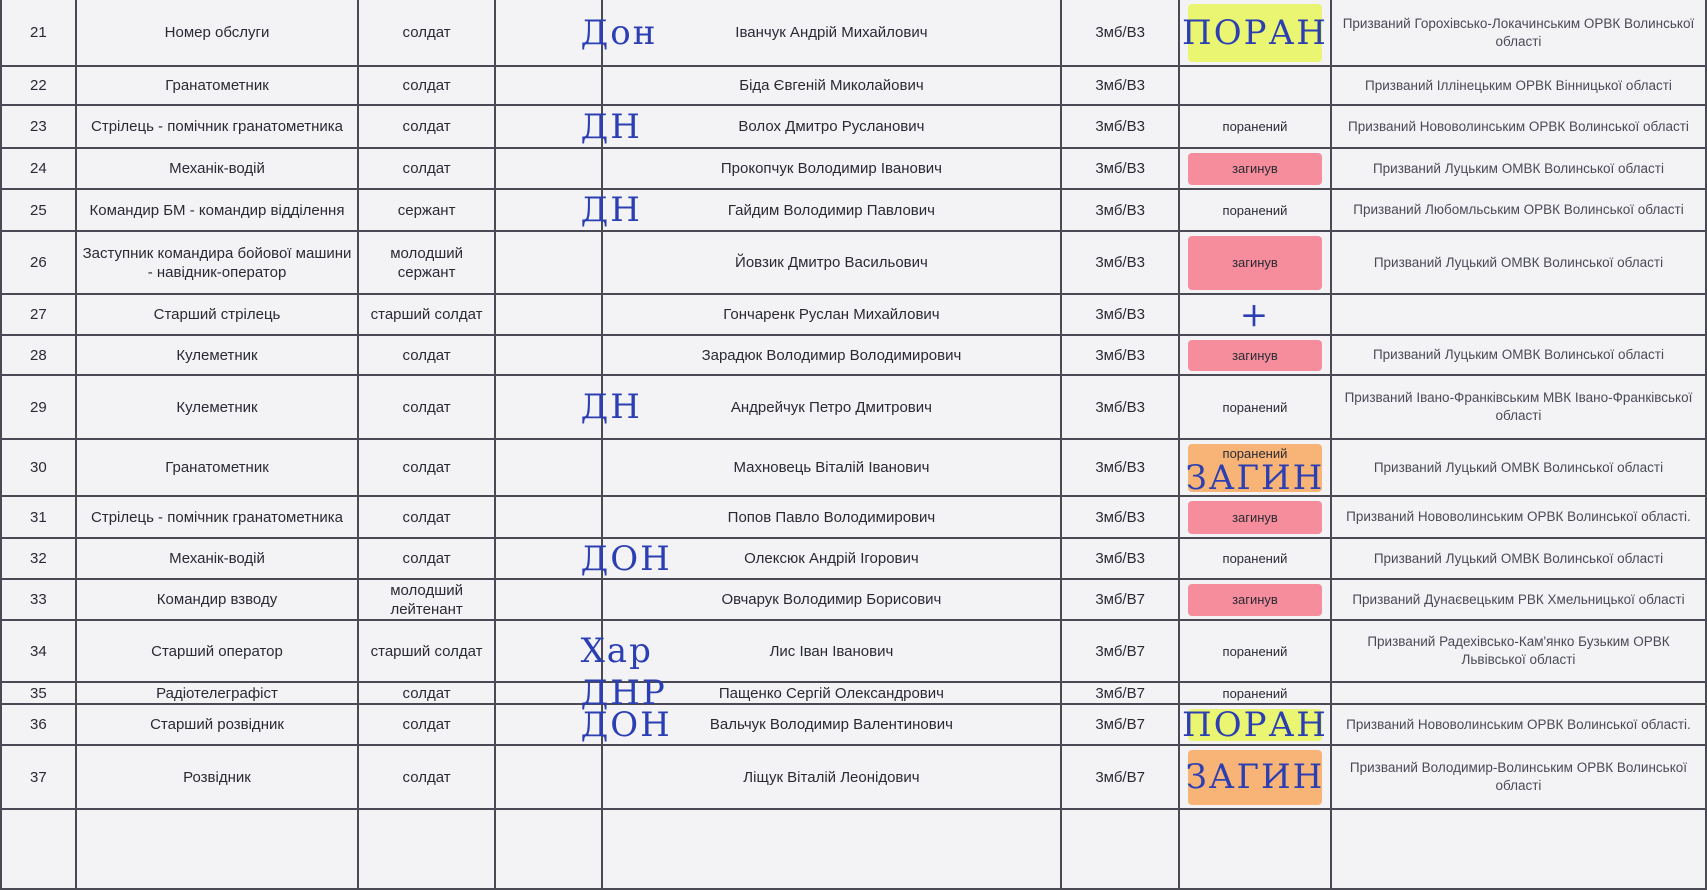 Image resolution: width=1707 pixels, height=890 pixels. I want to click on name-text: Олексюк Андрій Ігорович, so click(831, 558).